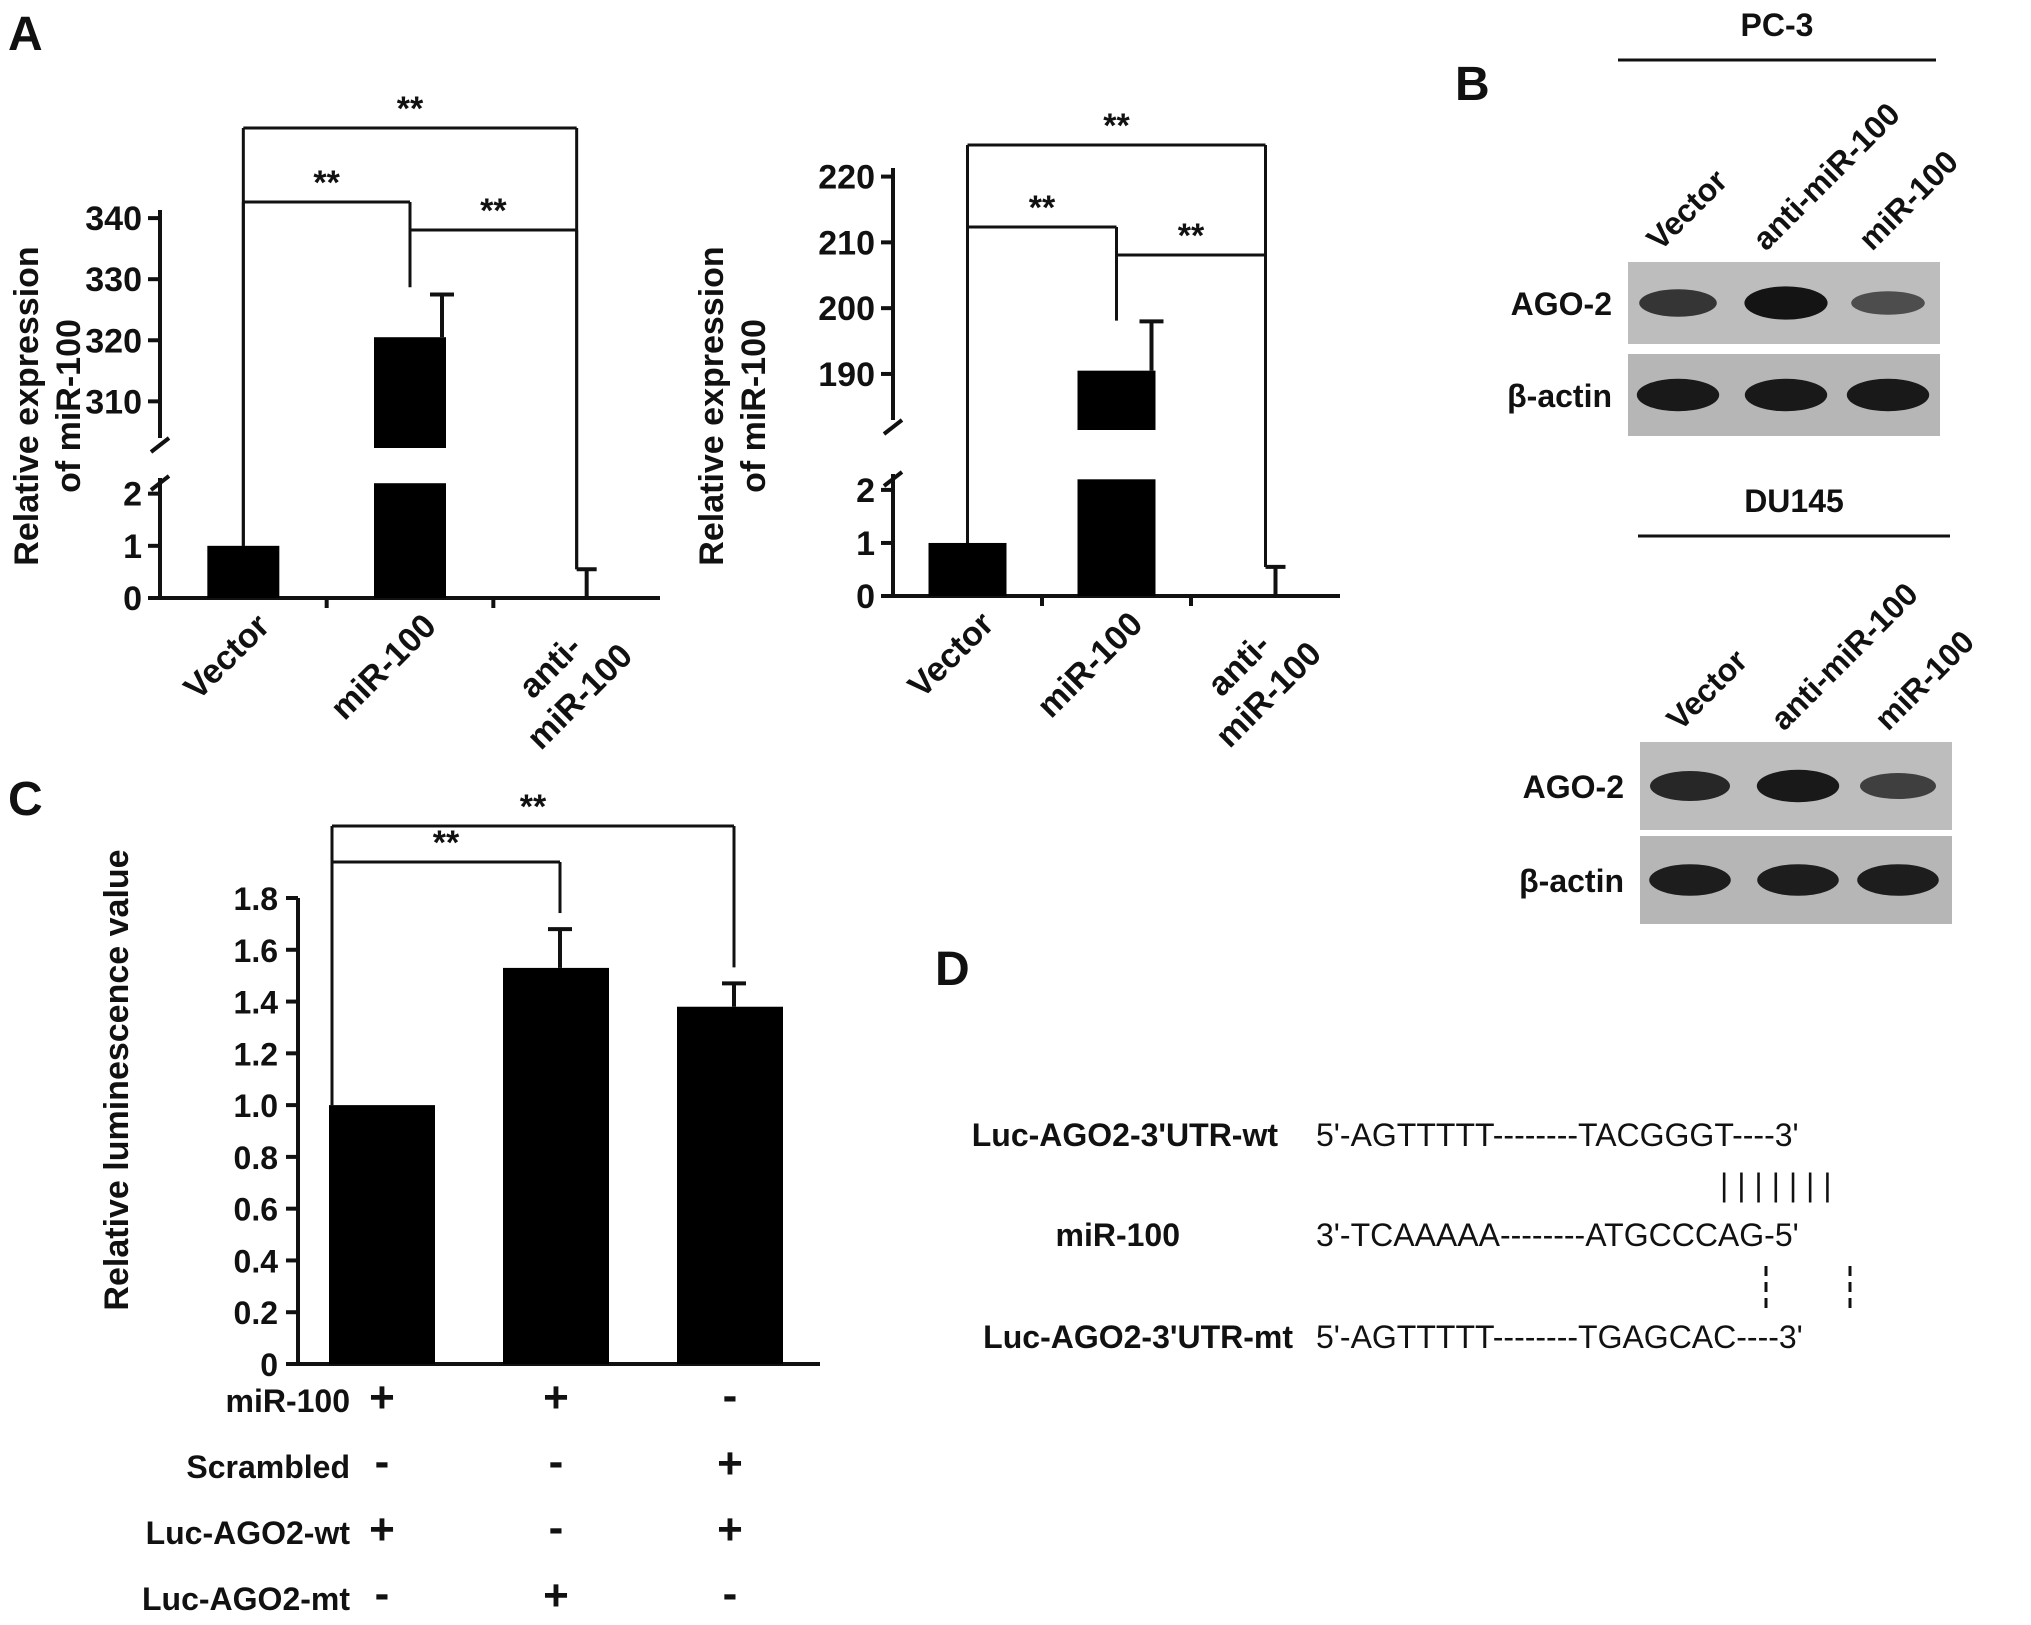 This screenshot has width=2031, height=1625. I want to click on y-tick-label: 320, so click(113, 341).